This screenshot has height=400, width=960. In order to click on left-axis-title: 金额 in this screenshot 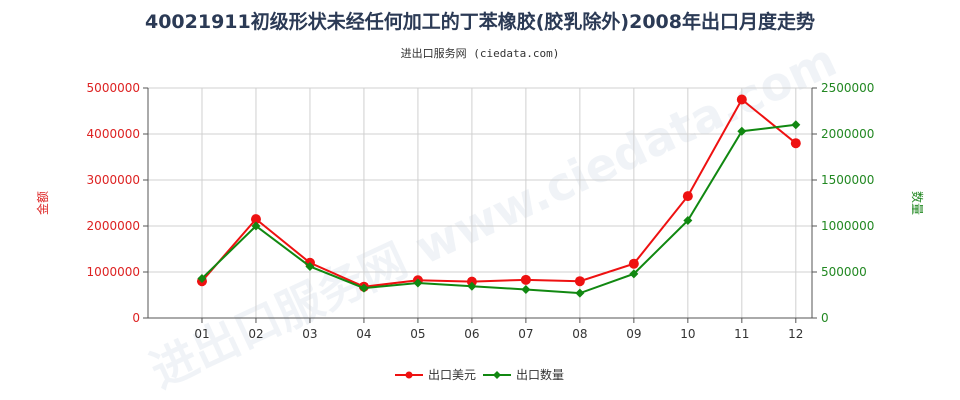, I will do `click(42, 203)`.